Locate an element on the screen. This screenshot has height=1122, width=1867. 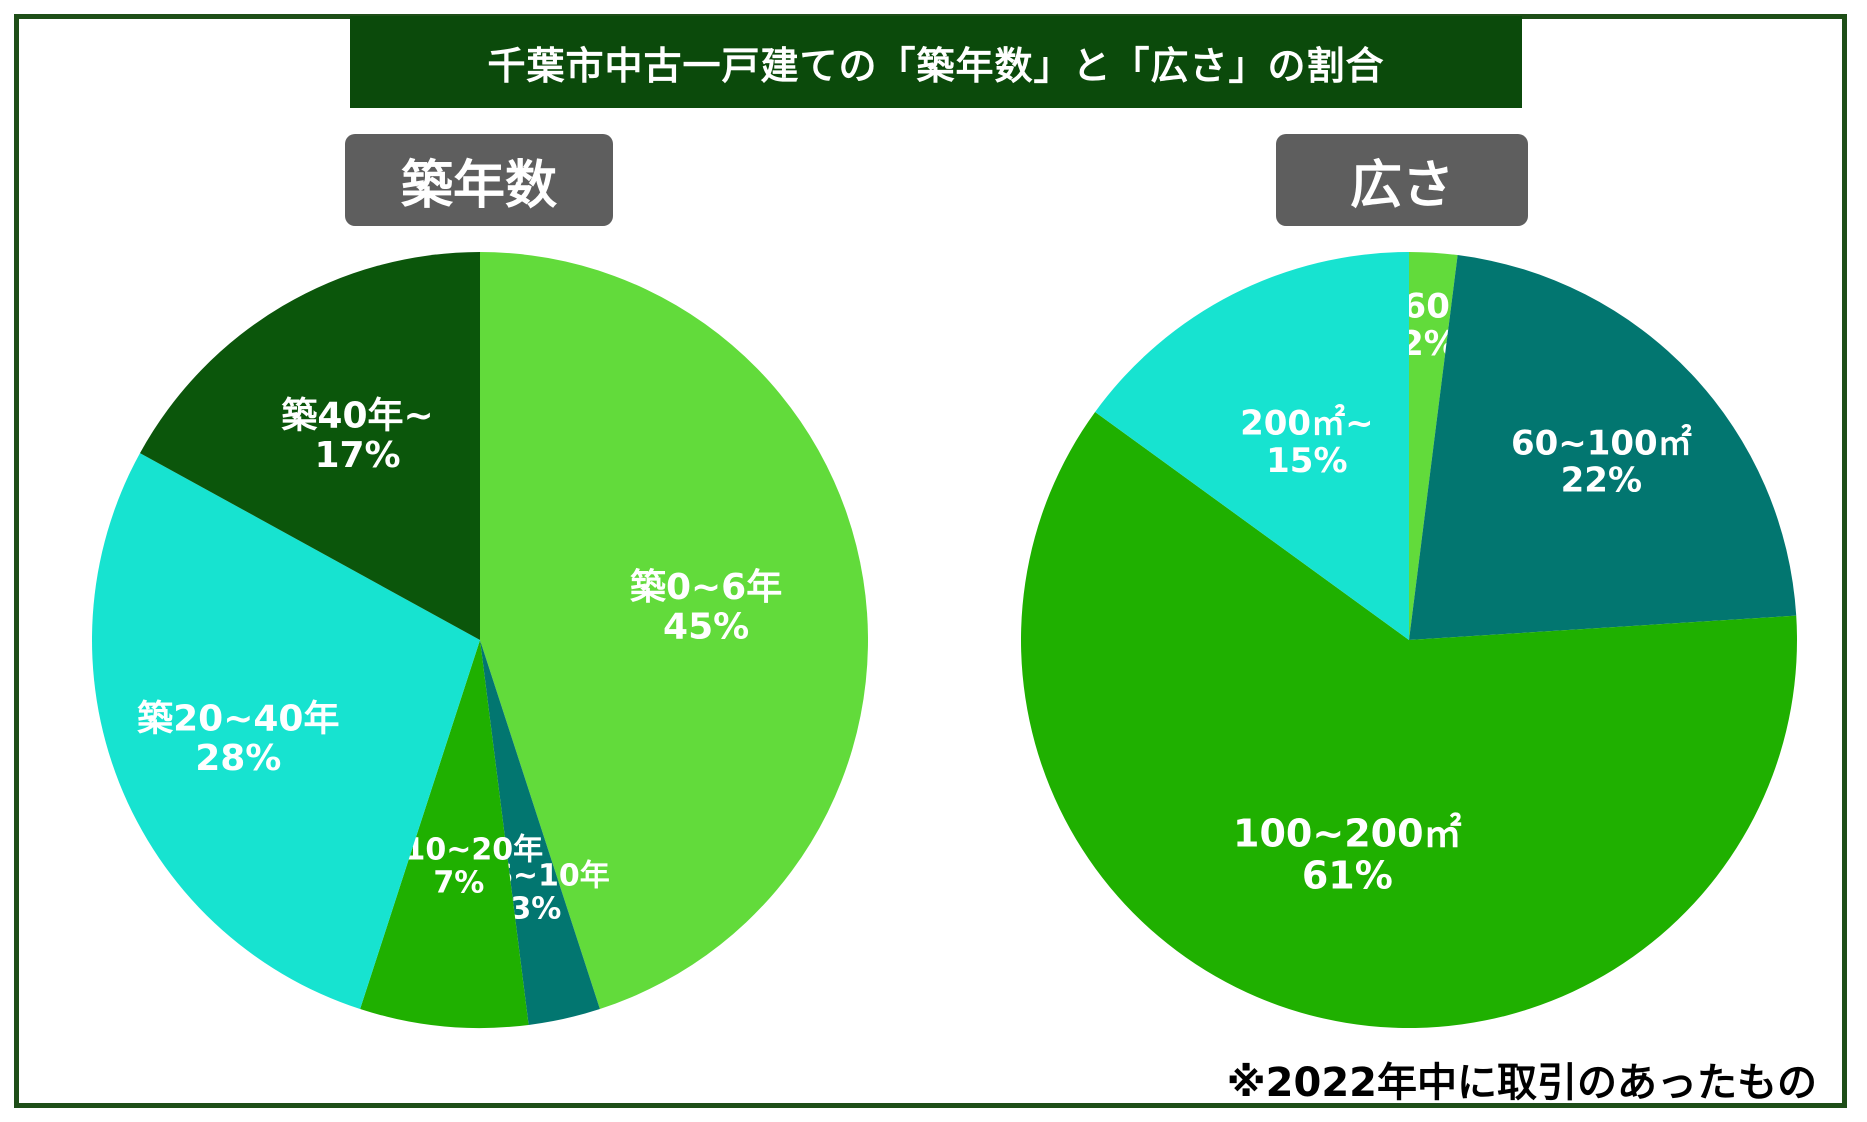
slice-percent: 45% is located at coordinates (706, 626).